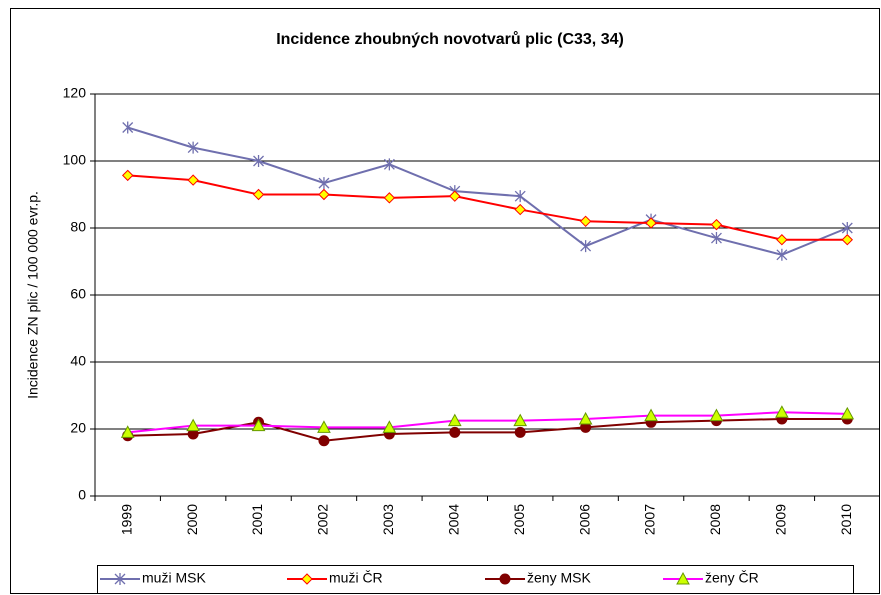  What do you see at coordinates (453, 519) in the screenshot?
I see `x-tick-label: 2004` at bounding box center [453, 519].